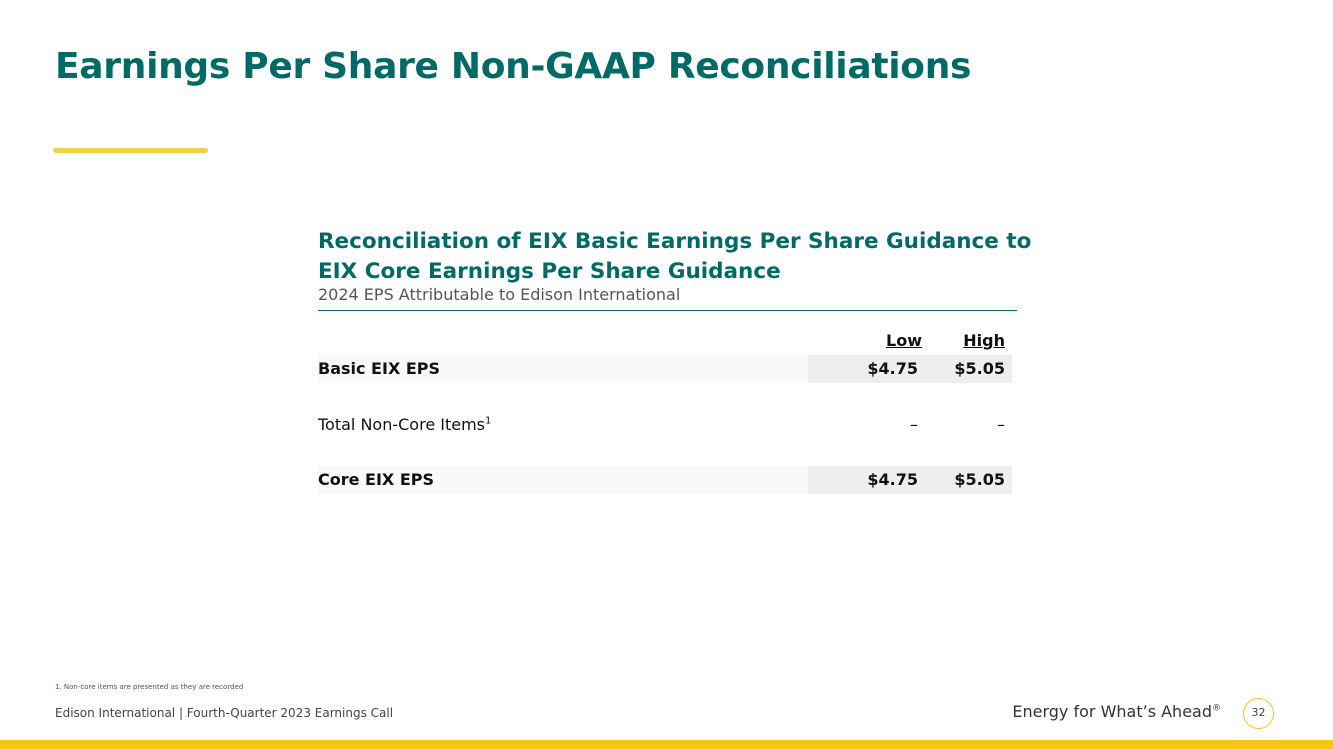 The width and height of the screenshot is (1333, 749). What do you see at coordinates (130, 150) in the screenshot?
I see `title-accent-bar` at bounding box center [130, 150].